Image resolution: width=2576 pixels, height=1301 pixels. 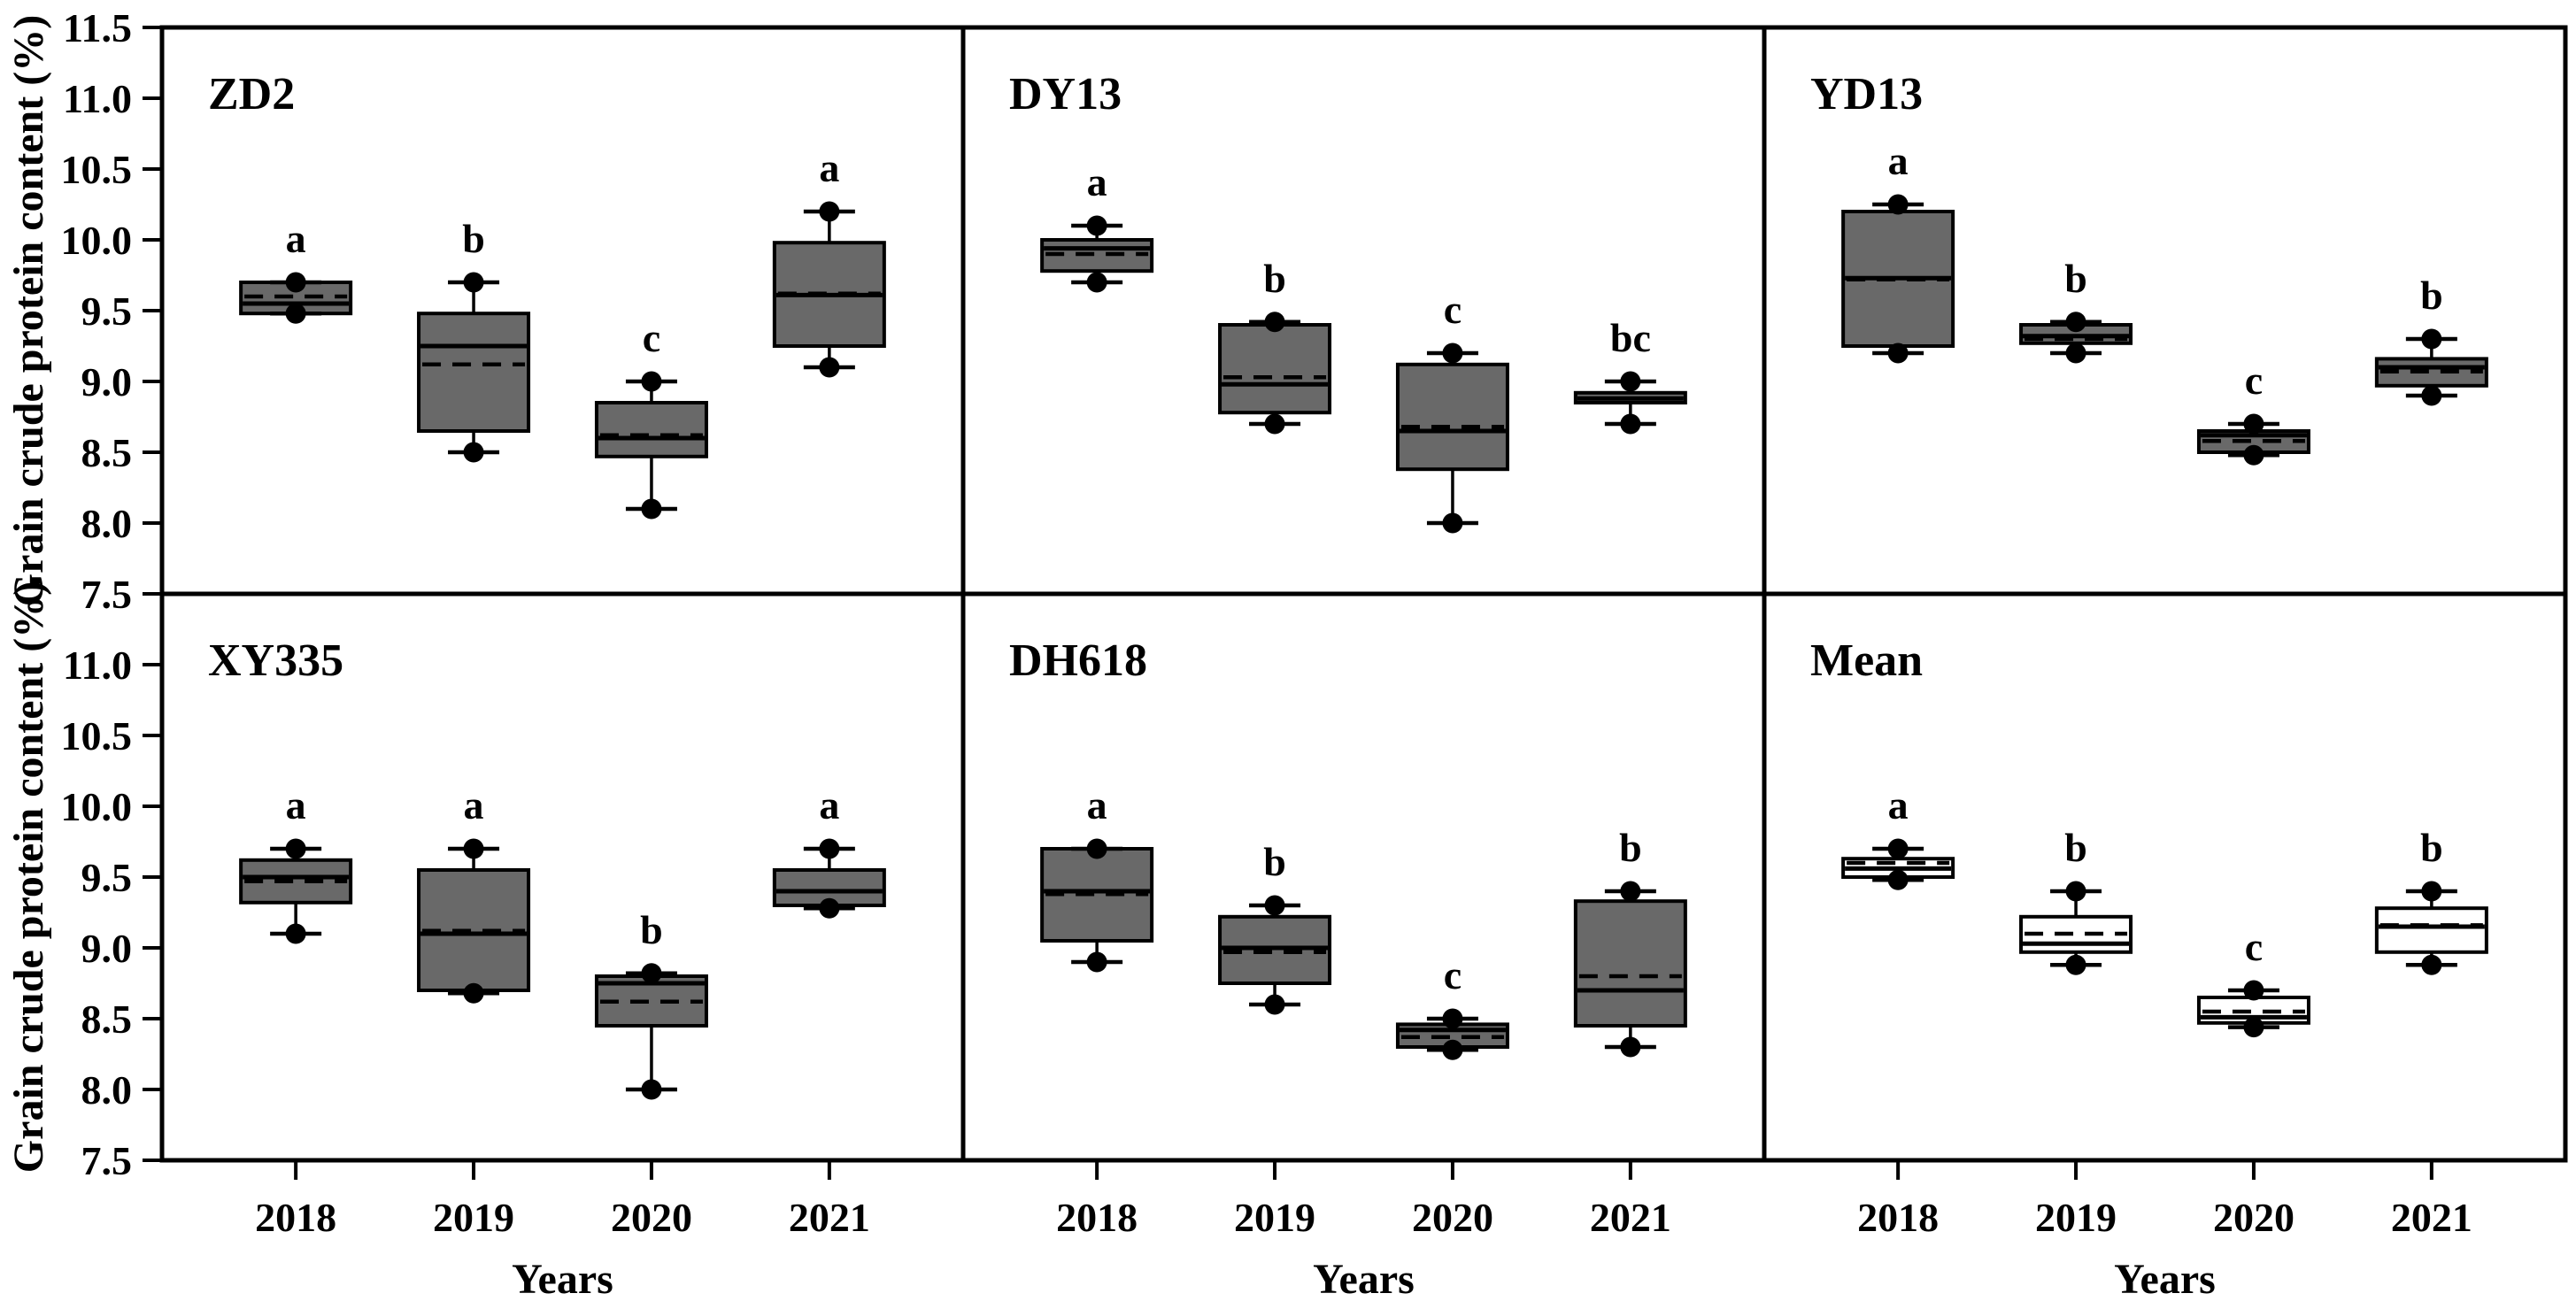 I want to click on y-tick-label: 8.0, so click(x=107, y=1089).